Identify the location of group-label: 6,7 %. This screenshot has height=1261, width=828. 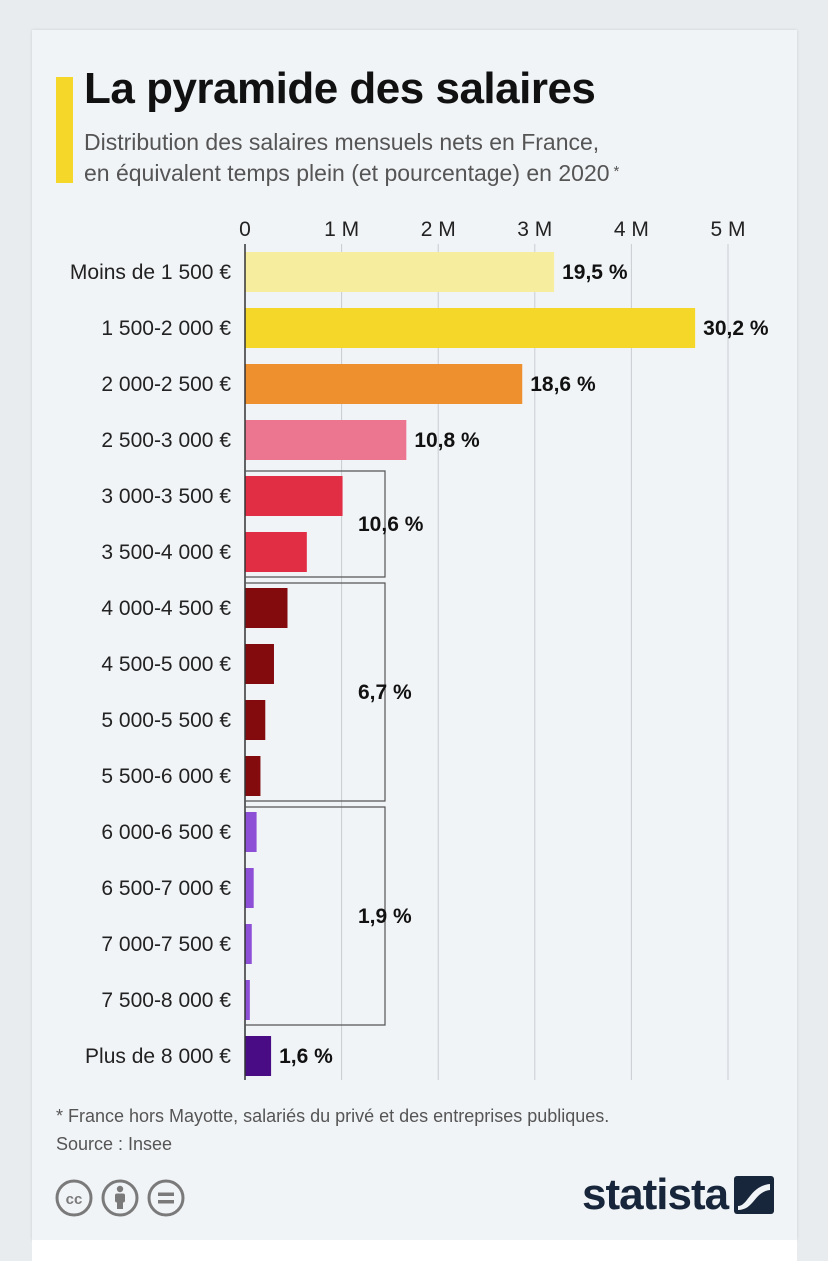
(385, 692).